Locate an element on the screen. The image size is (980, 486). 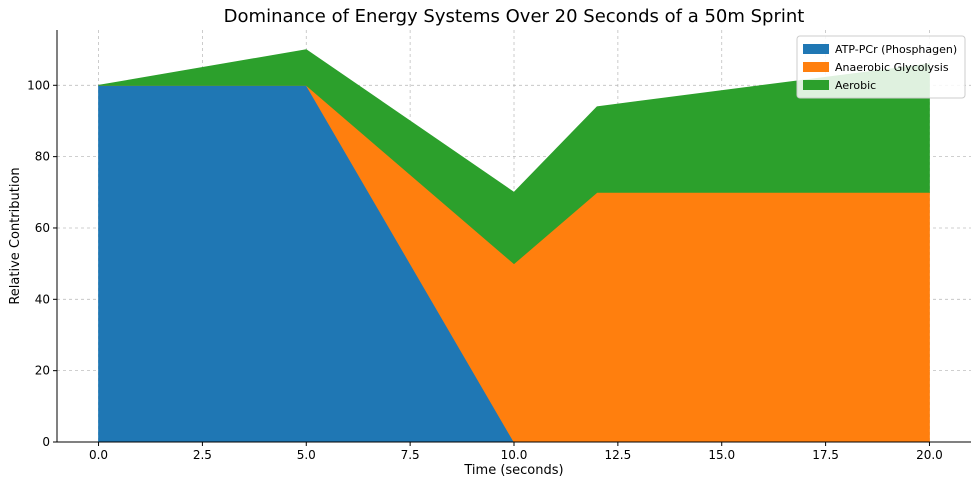
x-tick-label: 0.0 is located at coordinates (98, 455).